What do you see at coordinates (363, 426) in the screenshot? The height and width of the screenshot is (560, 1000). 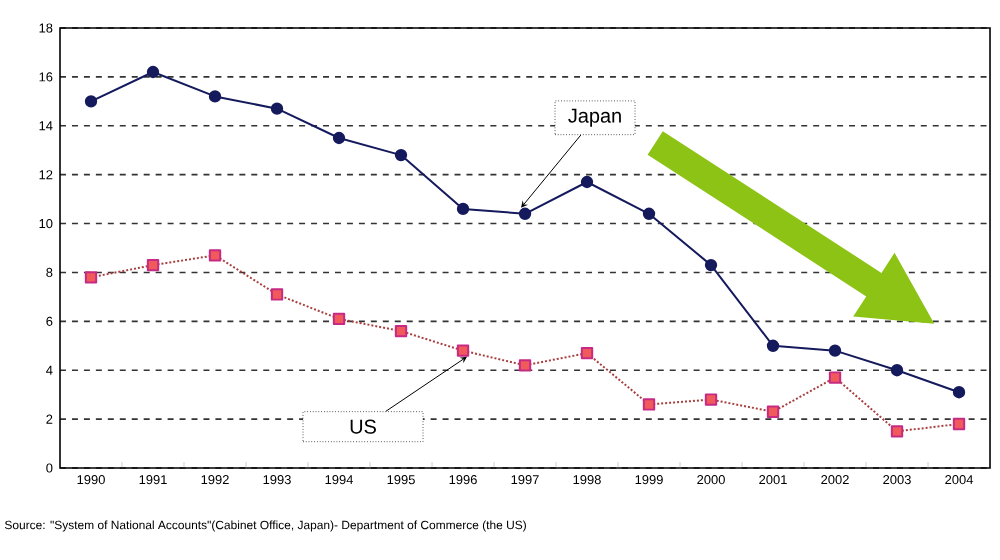 I see `text: US` at bounding box center [363, 426].